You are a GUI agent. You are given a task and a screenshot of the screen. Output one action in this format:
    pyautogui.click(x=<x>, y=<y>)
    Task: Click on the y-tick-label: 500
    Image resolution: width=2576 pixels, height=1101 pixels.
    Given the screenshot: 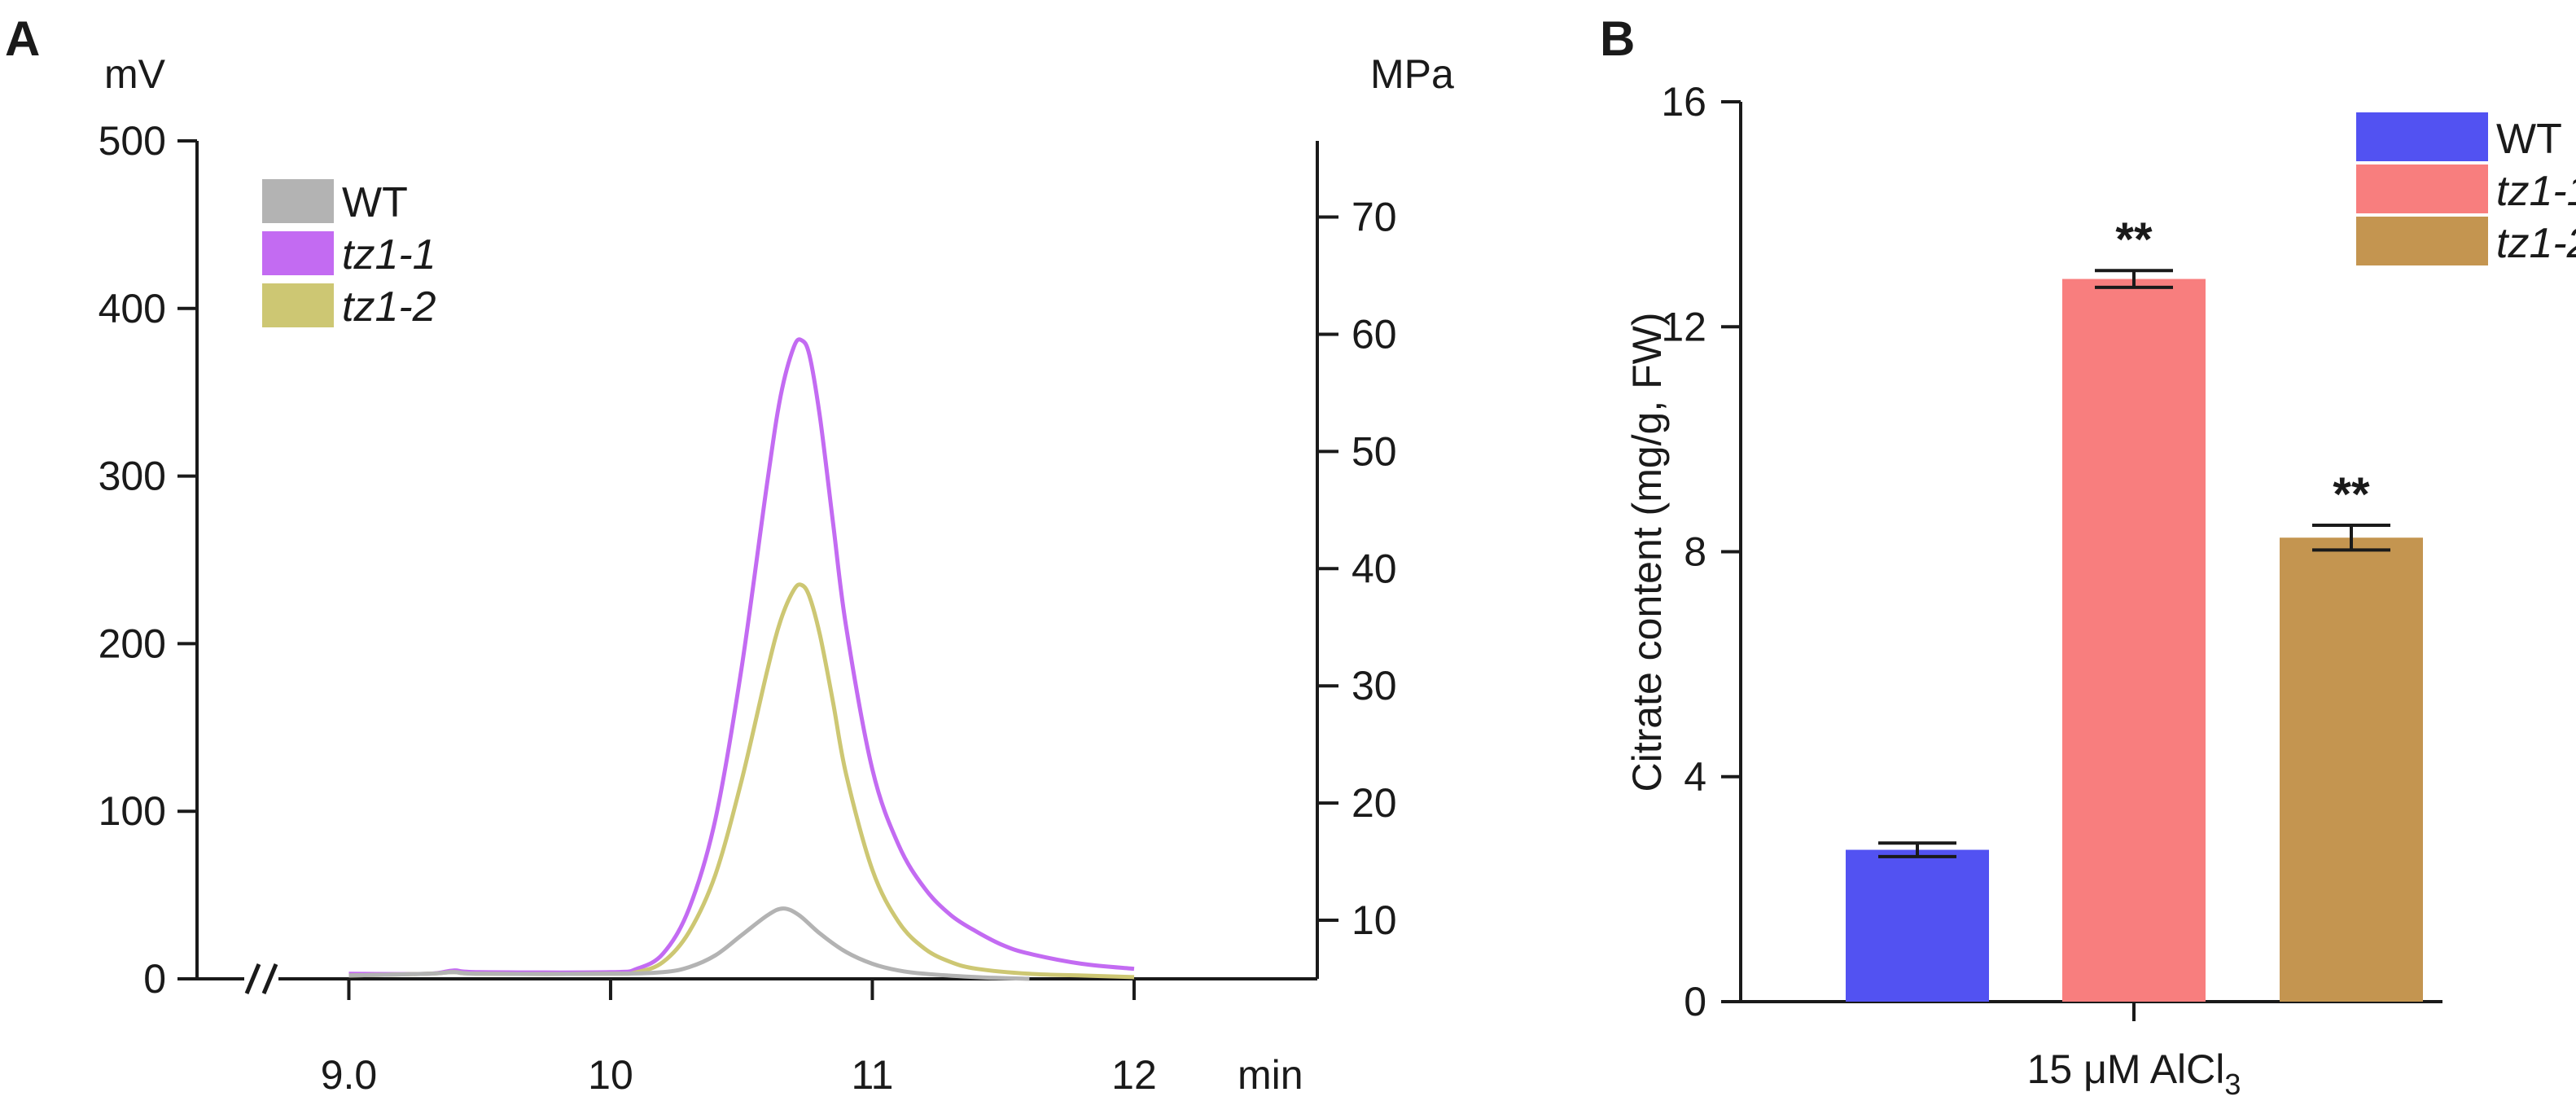 What is the action you would take?
    pyautogui.click(x=132, y=141)
    